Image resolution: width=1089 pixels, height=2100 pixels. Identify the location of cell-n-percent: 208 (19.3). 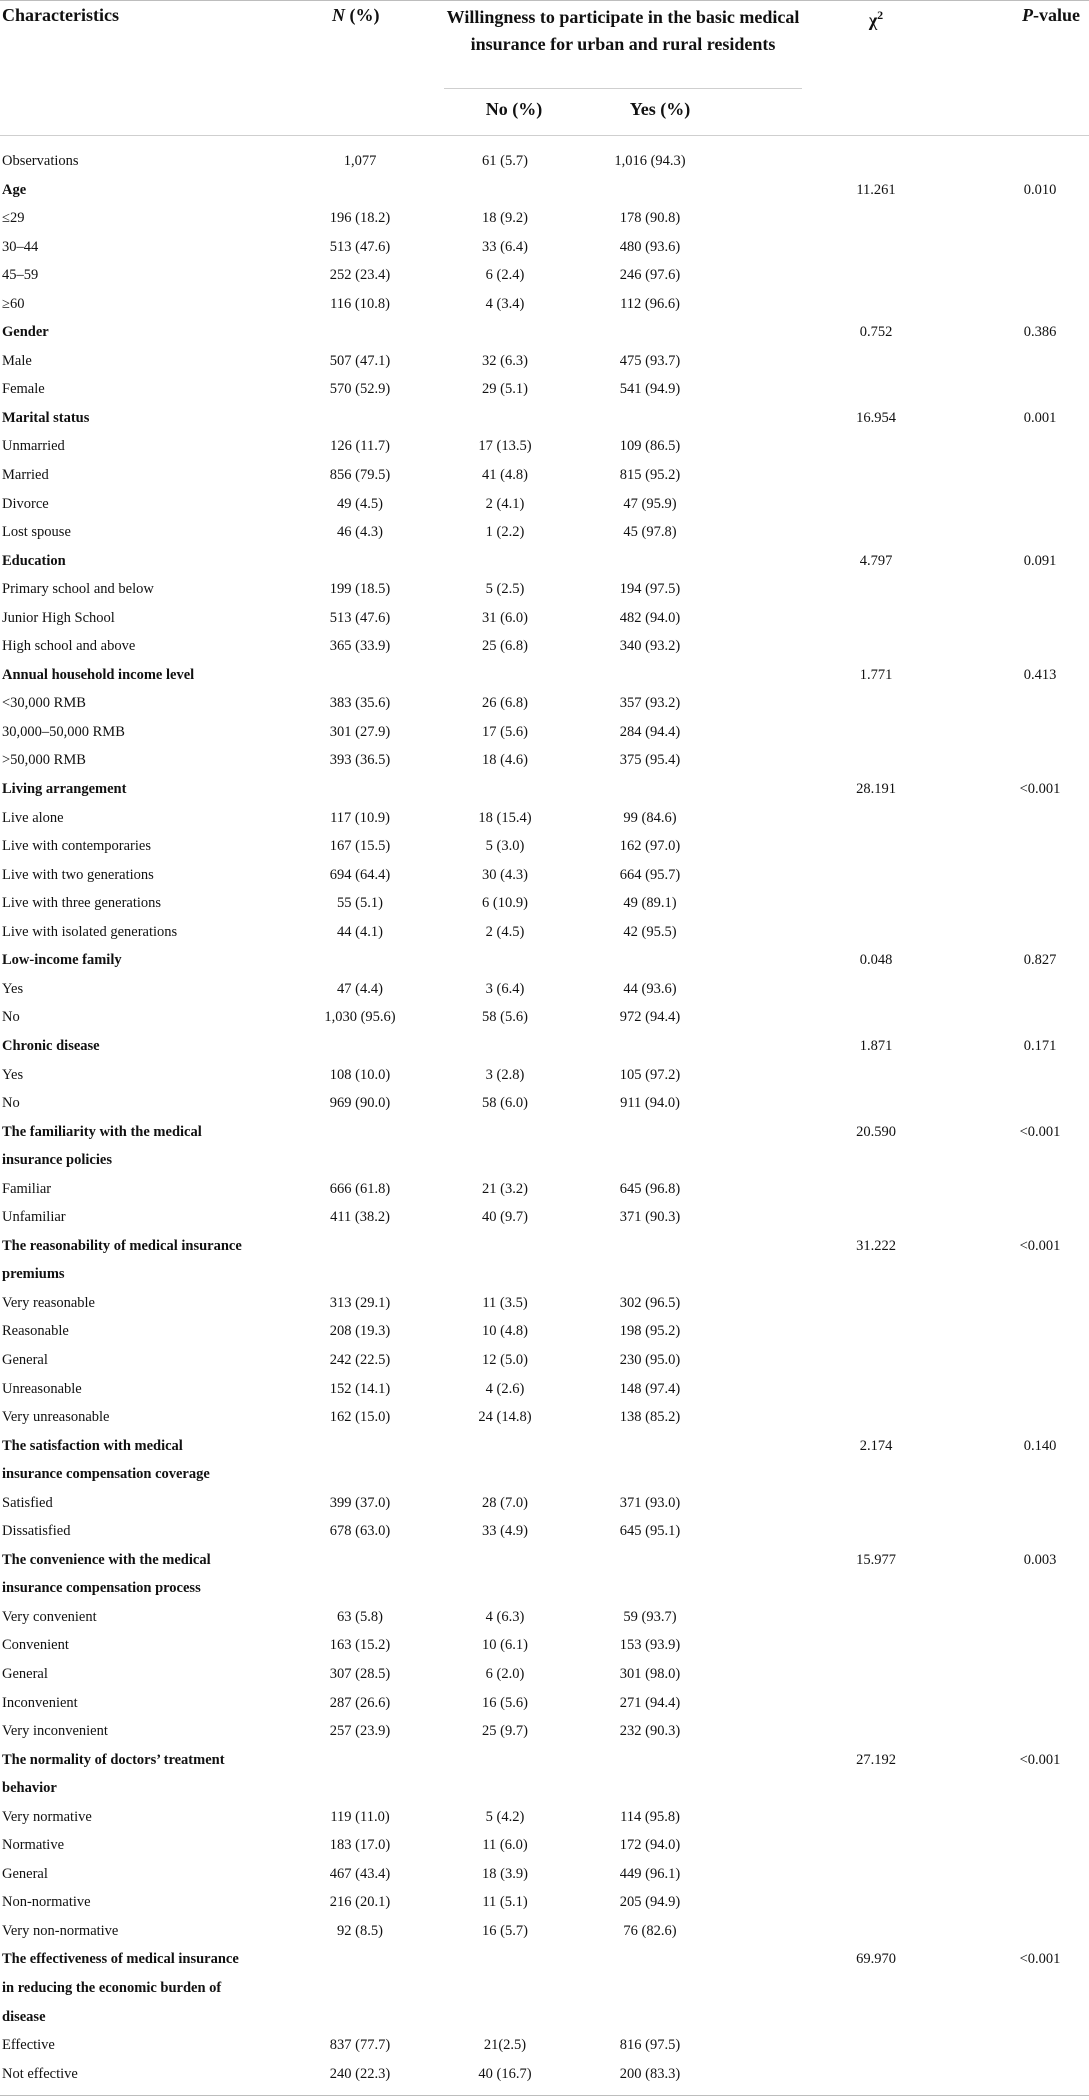
(360, 1331).